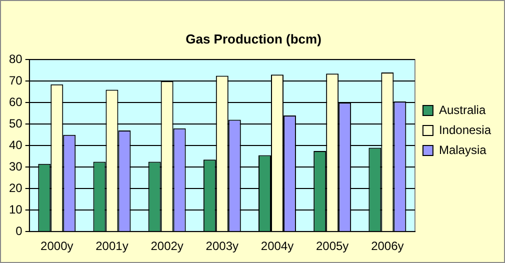  I want to click on x-tick-label: 2002y, so click(167, 246).